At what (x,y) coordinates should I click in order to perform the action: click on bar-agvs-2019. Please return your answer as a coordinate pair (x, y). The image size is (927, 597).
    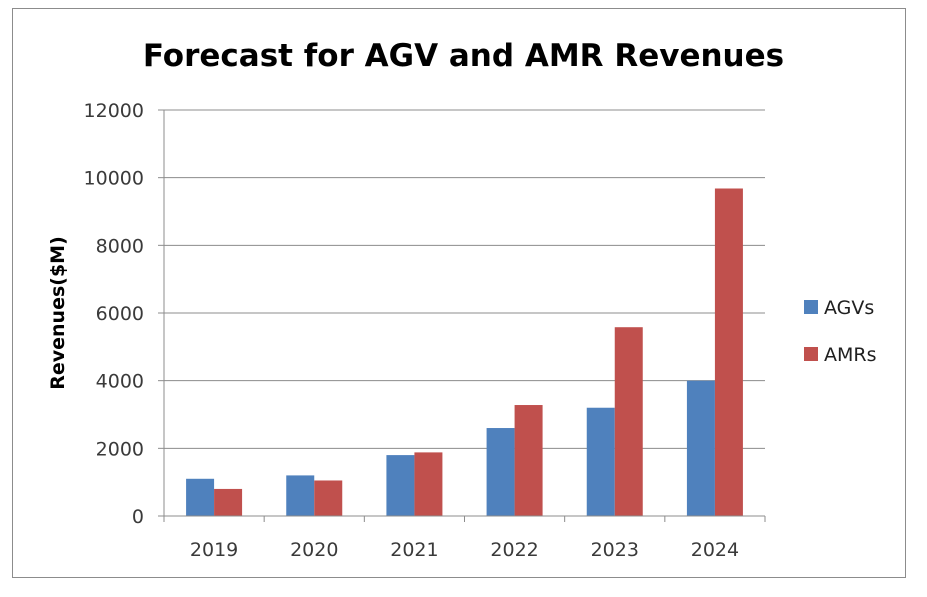
    Looking at the image, I should click on (200, 497).